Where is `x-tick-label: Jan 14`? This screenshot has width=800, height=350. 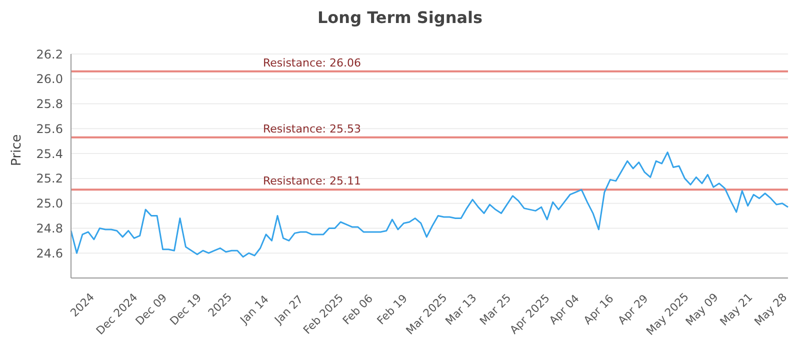 x-tick-label: Jan 14 is located at coordinates (254, 310).